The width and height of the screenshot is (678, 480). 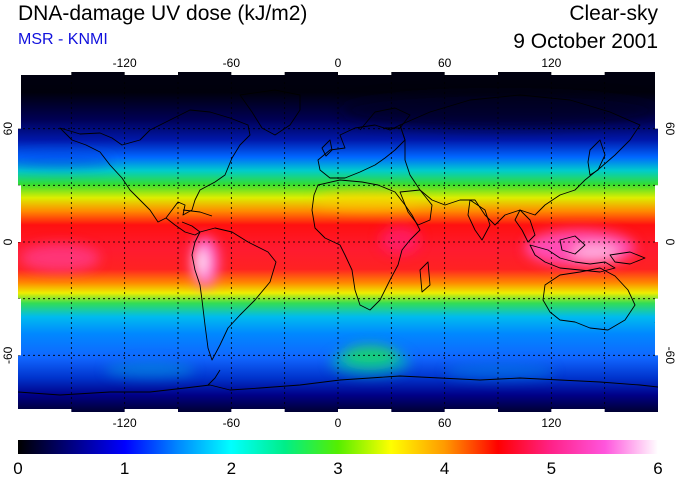 What do you see at coordinates (370, 362) in the screenshot?
I see `south-atlantic-cyan` at bounding box center [370, 362].